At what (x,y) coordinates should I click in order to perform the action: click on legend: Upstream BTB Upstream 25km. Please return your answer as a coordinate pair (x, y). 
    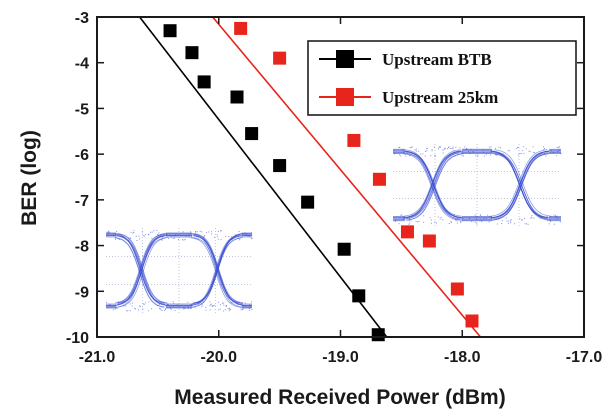
    Looking at the image, I should click on (442, 78).